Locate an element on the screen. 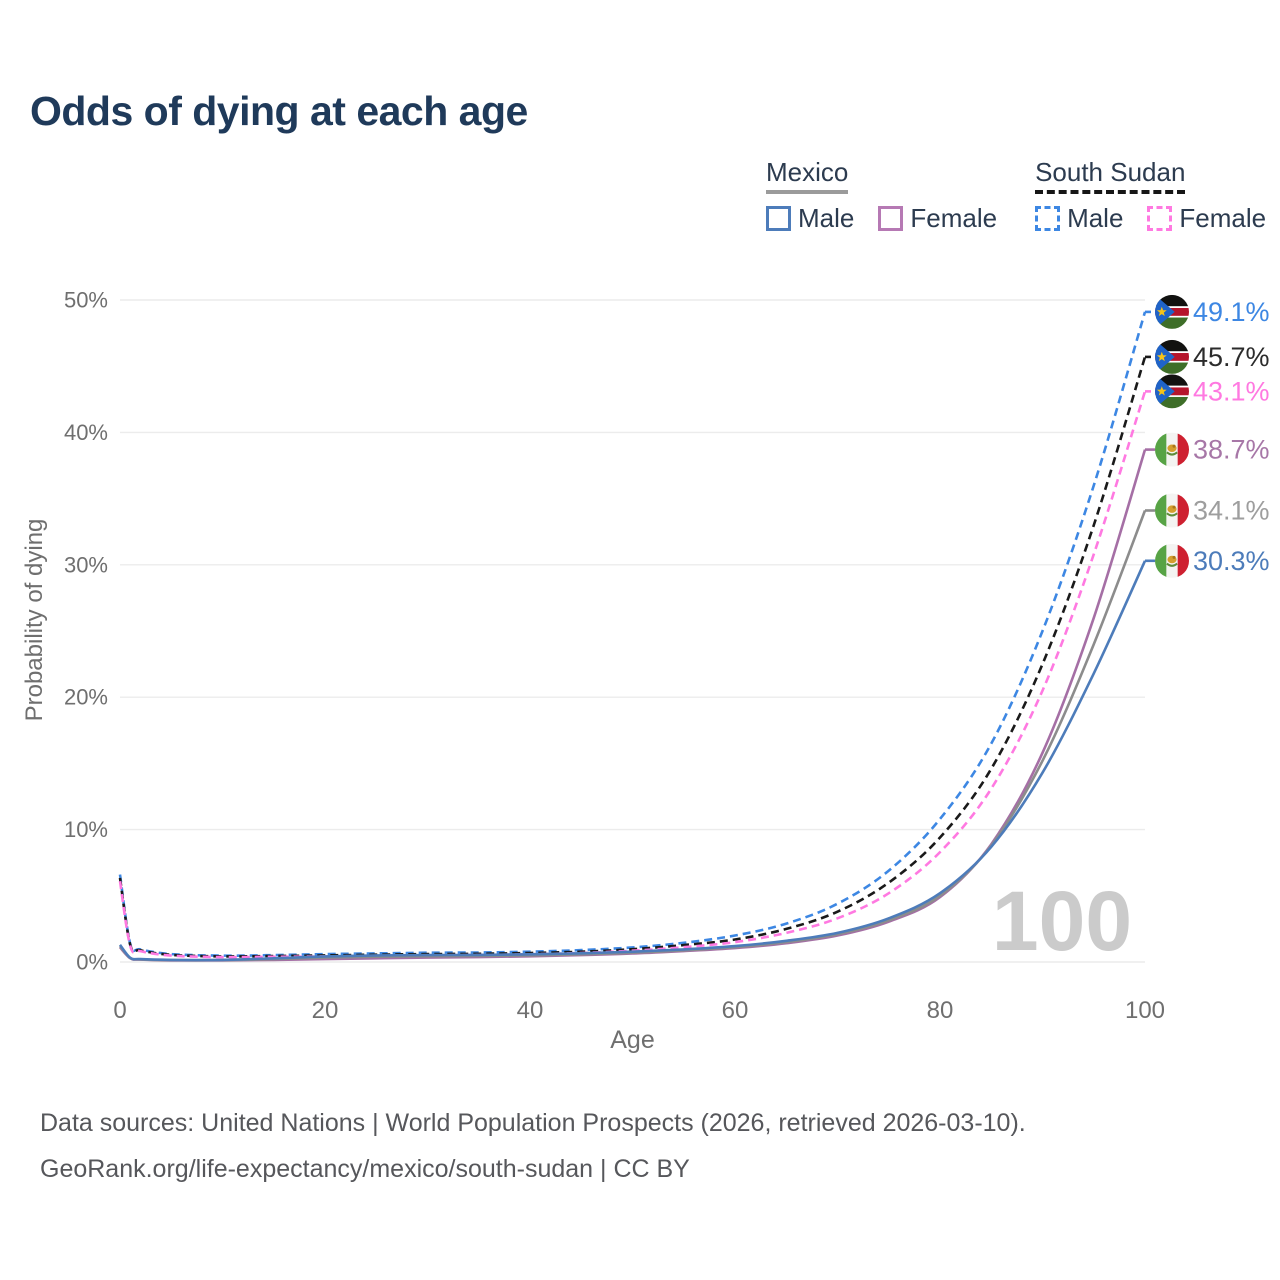 The width and height of the screenshot is (1280, 1280). y-tick-label: 20% is located at coordinates (86, 697).